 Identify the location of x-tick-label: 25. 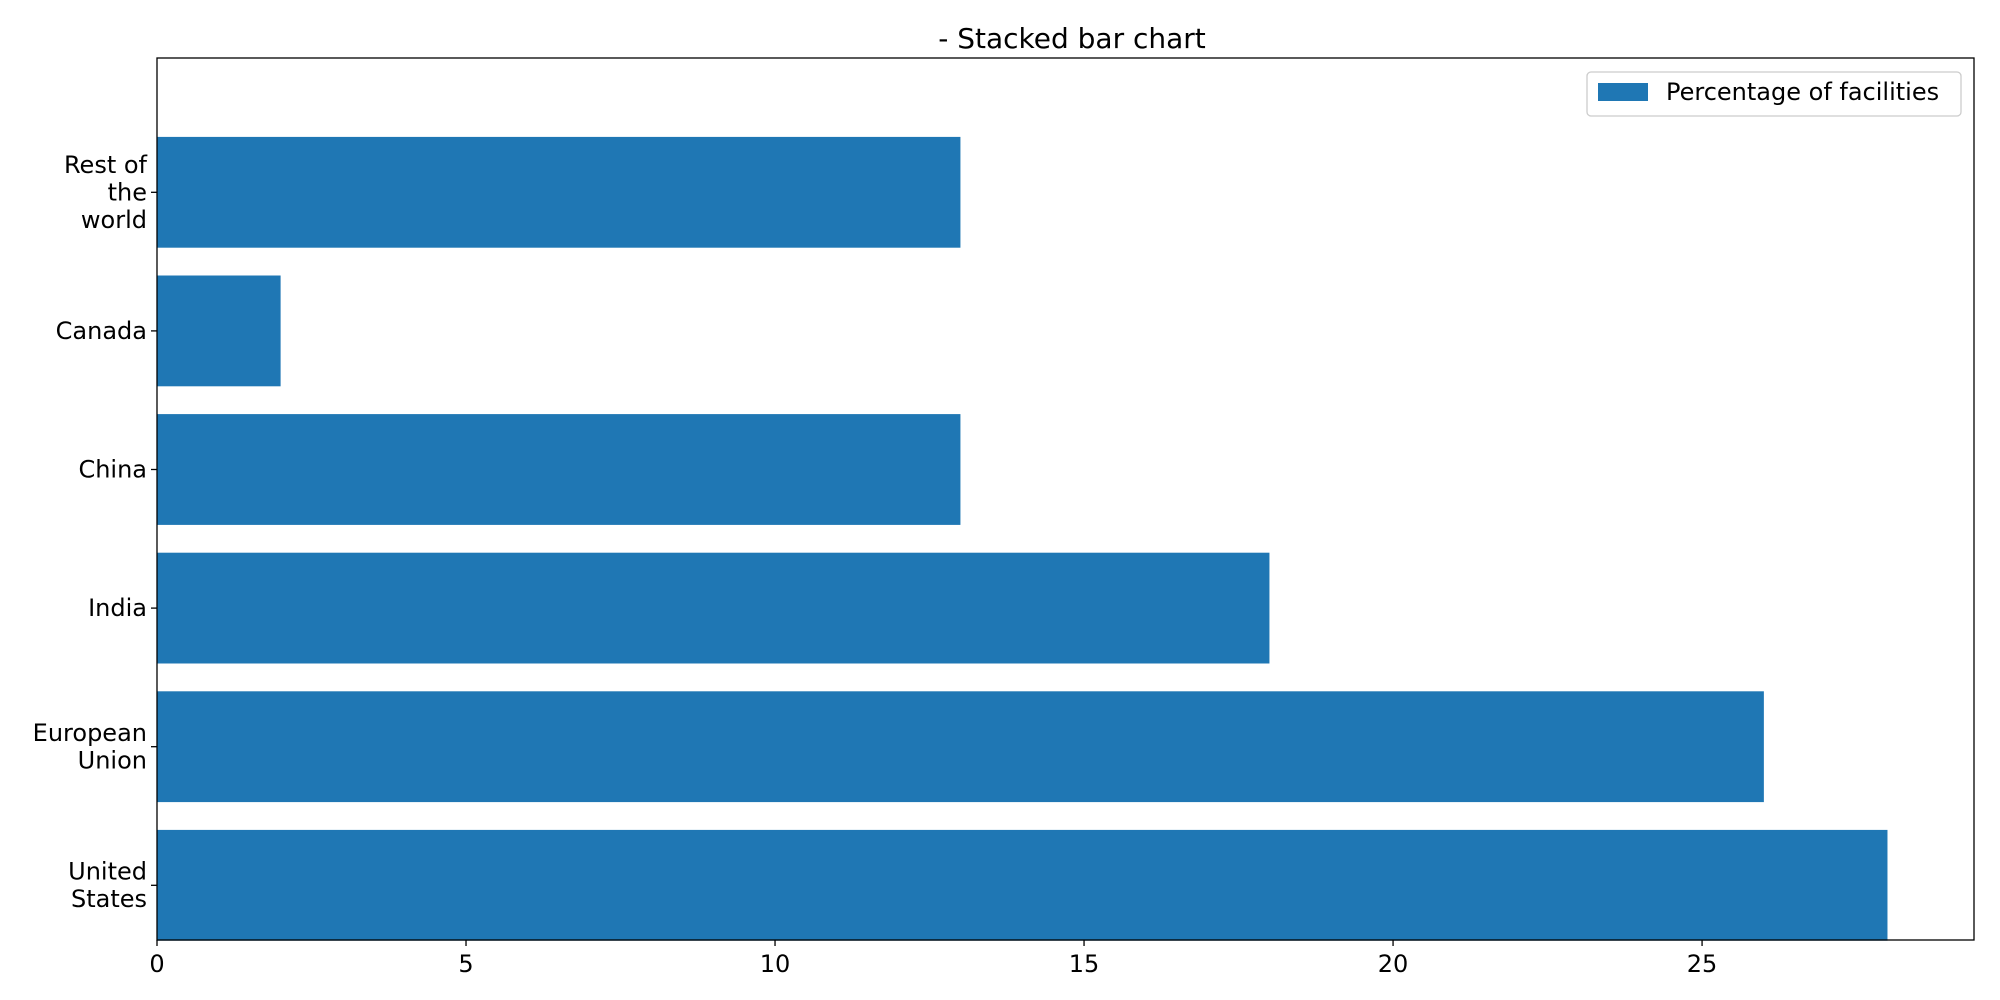
(1702, 964).